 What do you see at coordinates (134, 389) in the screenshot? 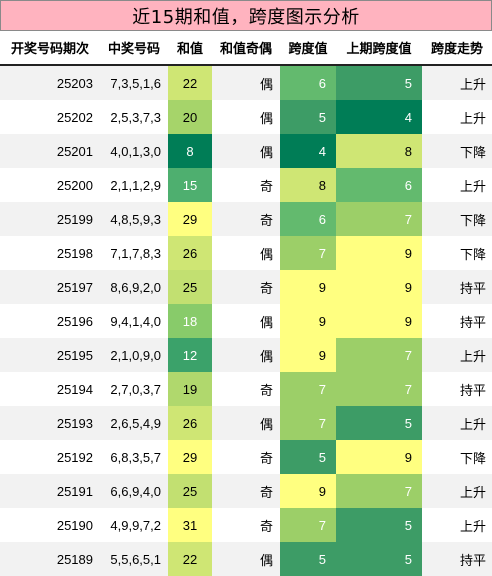
I see `cell-numbers: 2,7,0,3,7` at bounding box center [134, 389].